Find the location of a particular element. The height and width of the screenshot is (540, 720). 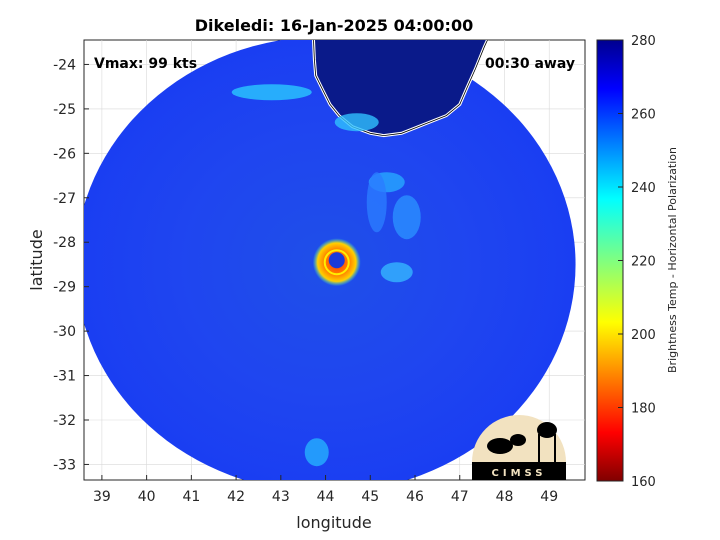

y-tick-label: -30 is located at coordinates (64, 332).